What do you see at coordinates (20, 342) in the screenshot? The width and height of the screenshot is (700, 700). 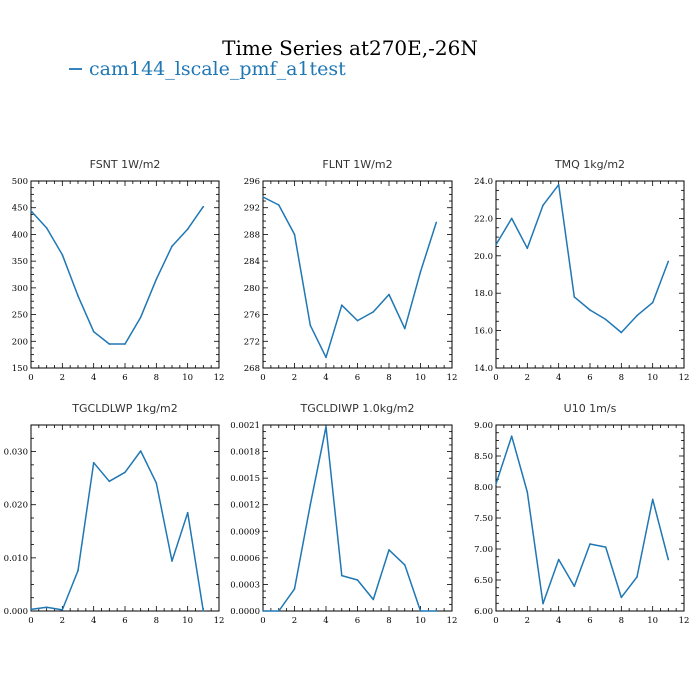 I see `y-tick-label: 200` at bounding box center [20, 342].